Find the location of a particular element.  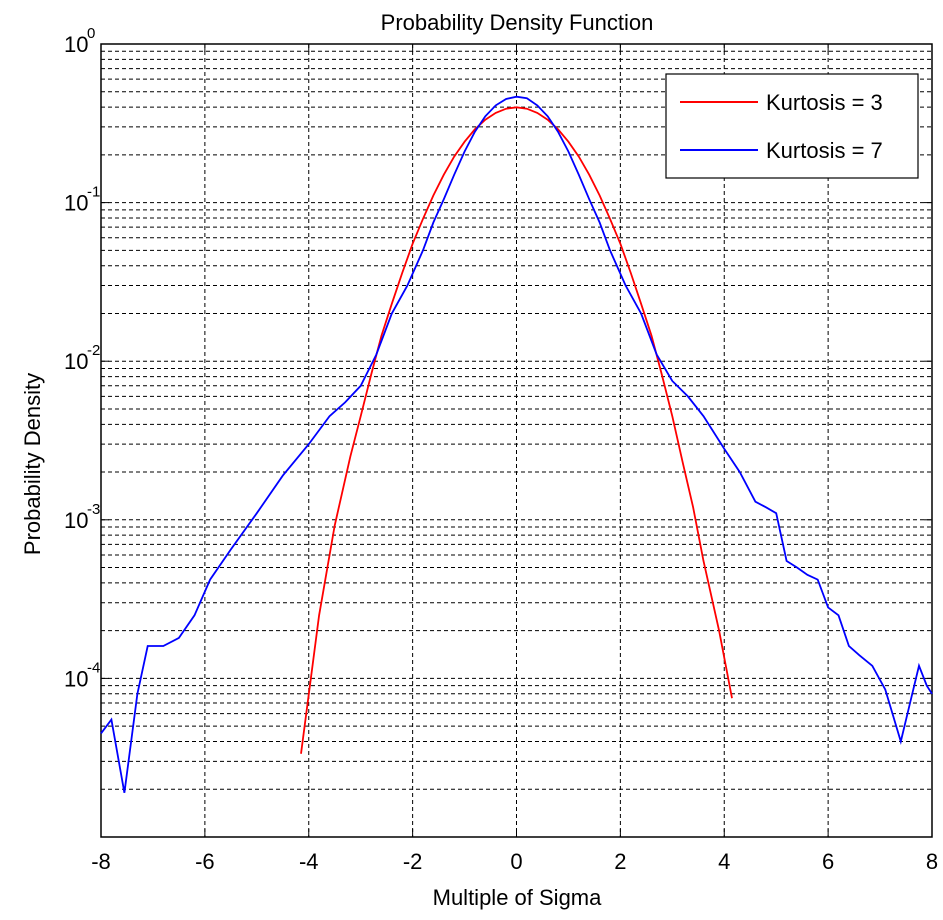

x-tick-label: -8 is located at coordinates (101, 861).